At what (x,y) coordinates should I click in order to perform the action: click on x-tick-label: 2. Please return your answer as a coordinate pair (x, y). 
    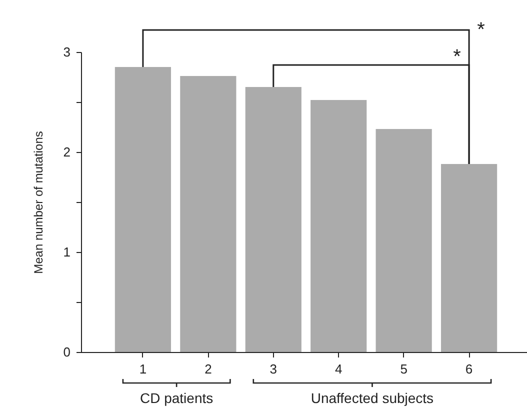
    Looking at the image, I should click on (208, 369).